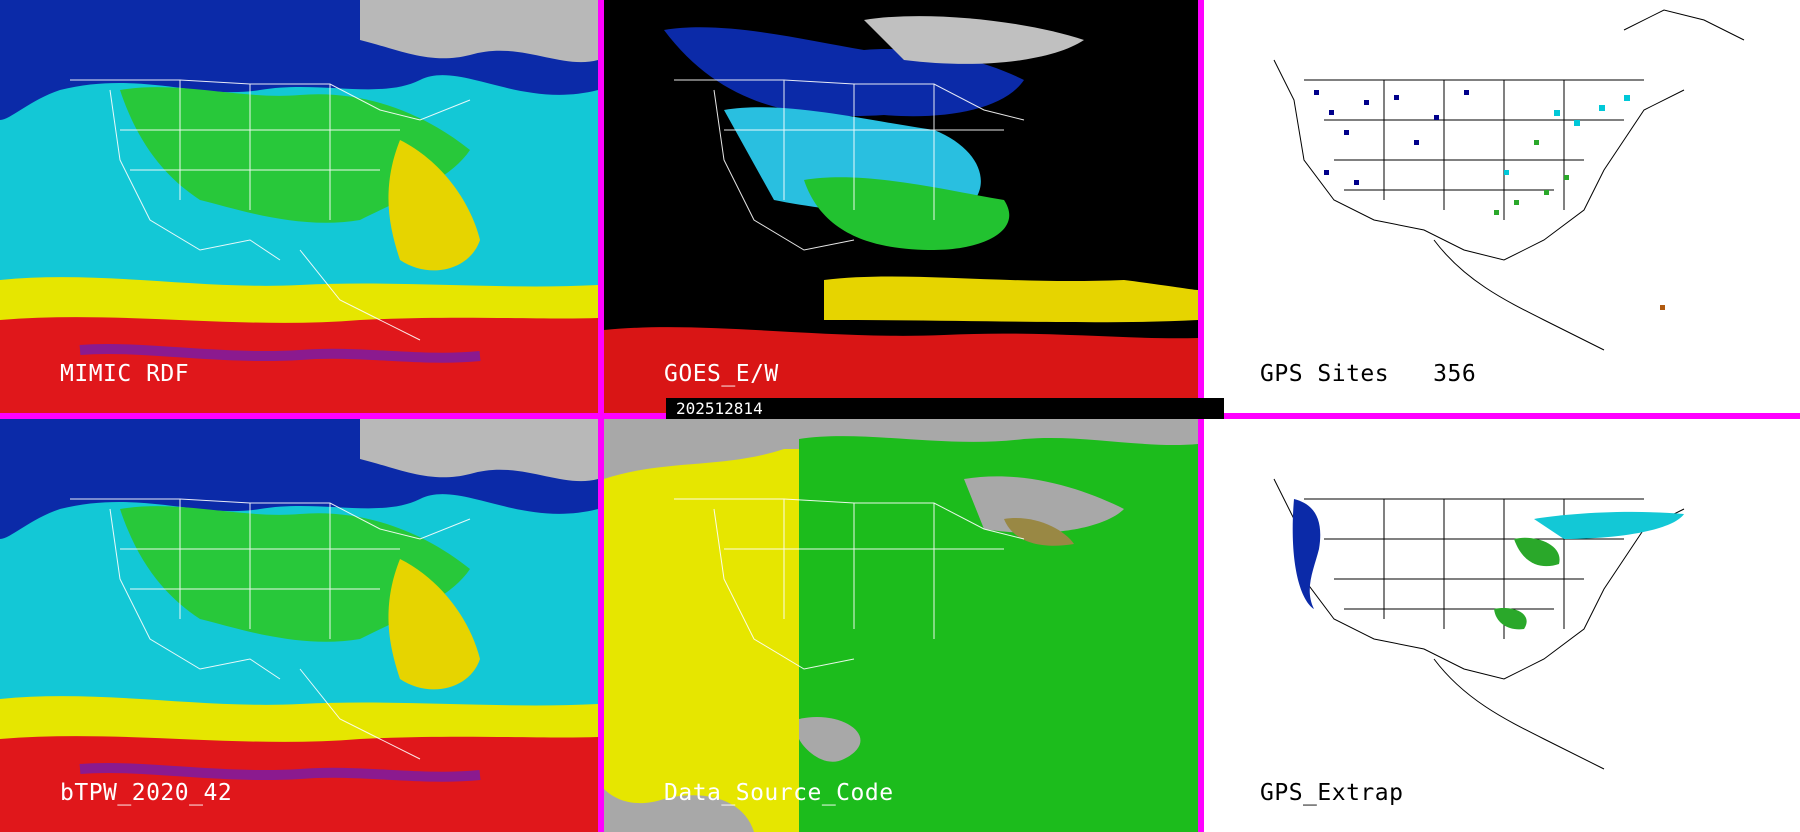  Describe the element at coordinates (719, 408) in the screenshot. I see `timestamp-text: 202512814` at that location.